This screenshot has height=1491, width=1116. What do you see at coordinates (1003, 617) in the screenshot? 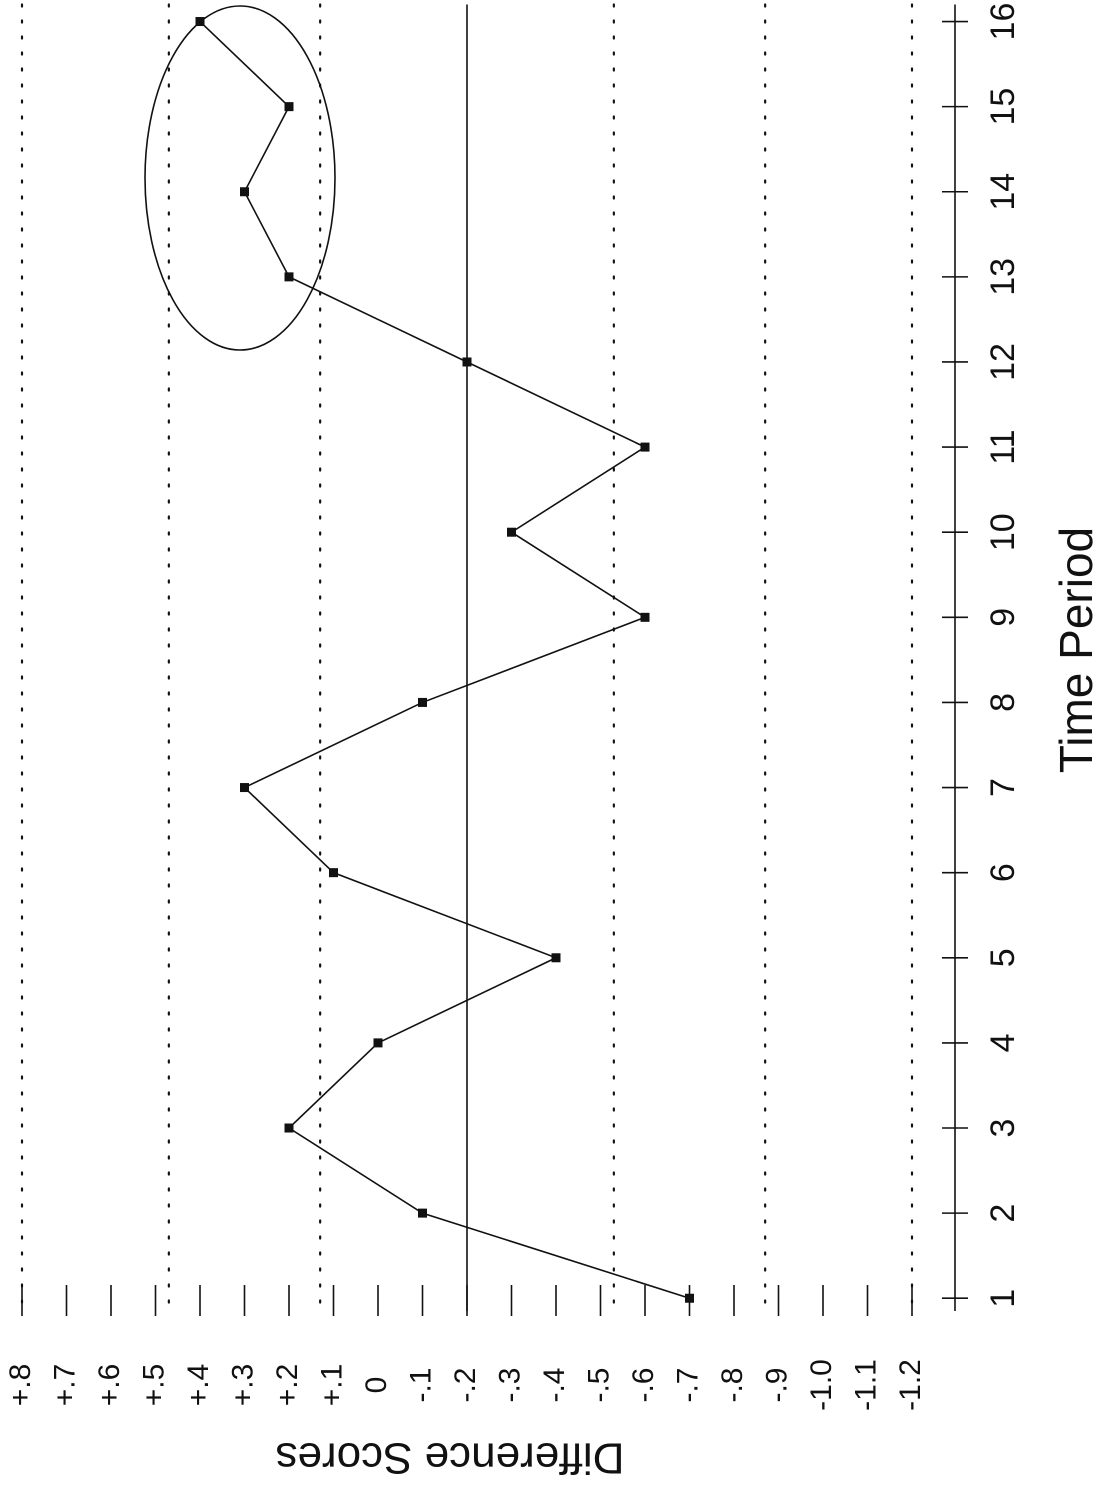
I see `x-tick-label: 9` at bounding box center [1003, 617].